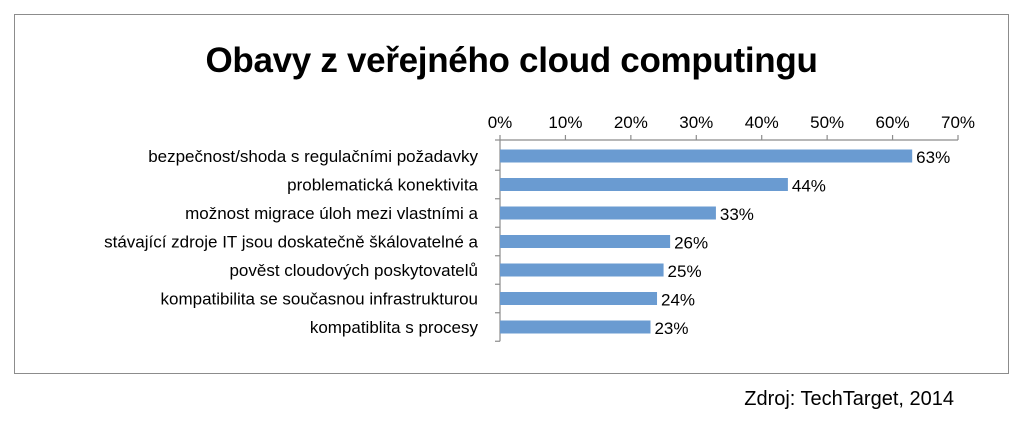  I want to click on category-label: možnost migrace úloh mezi vlastními a, so click(331, 213).